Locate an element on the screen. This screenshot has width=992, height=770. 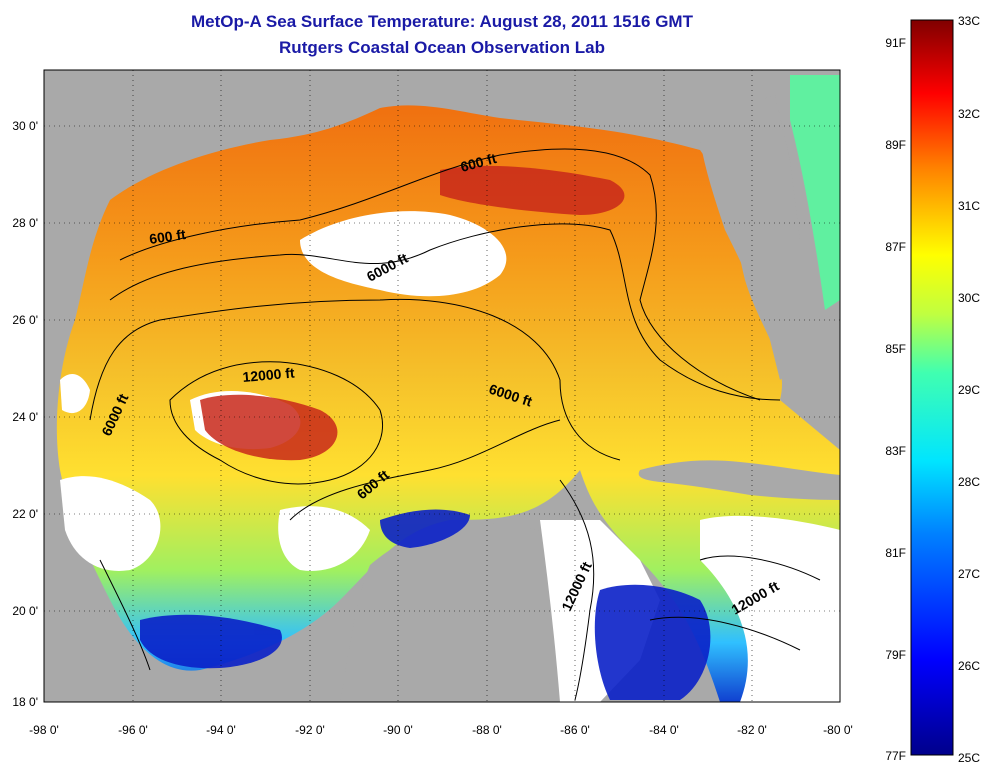
colorbar-label-f: 89F is located at coordinates (895, 145).